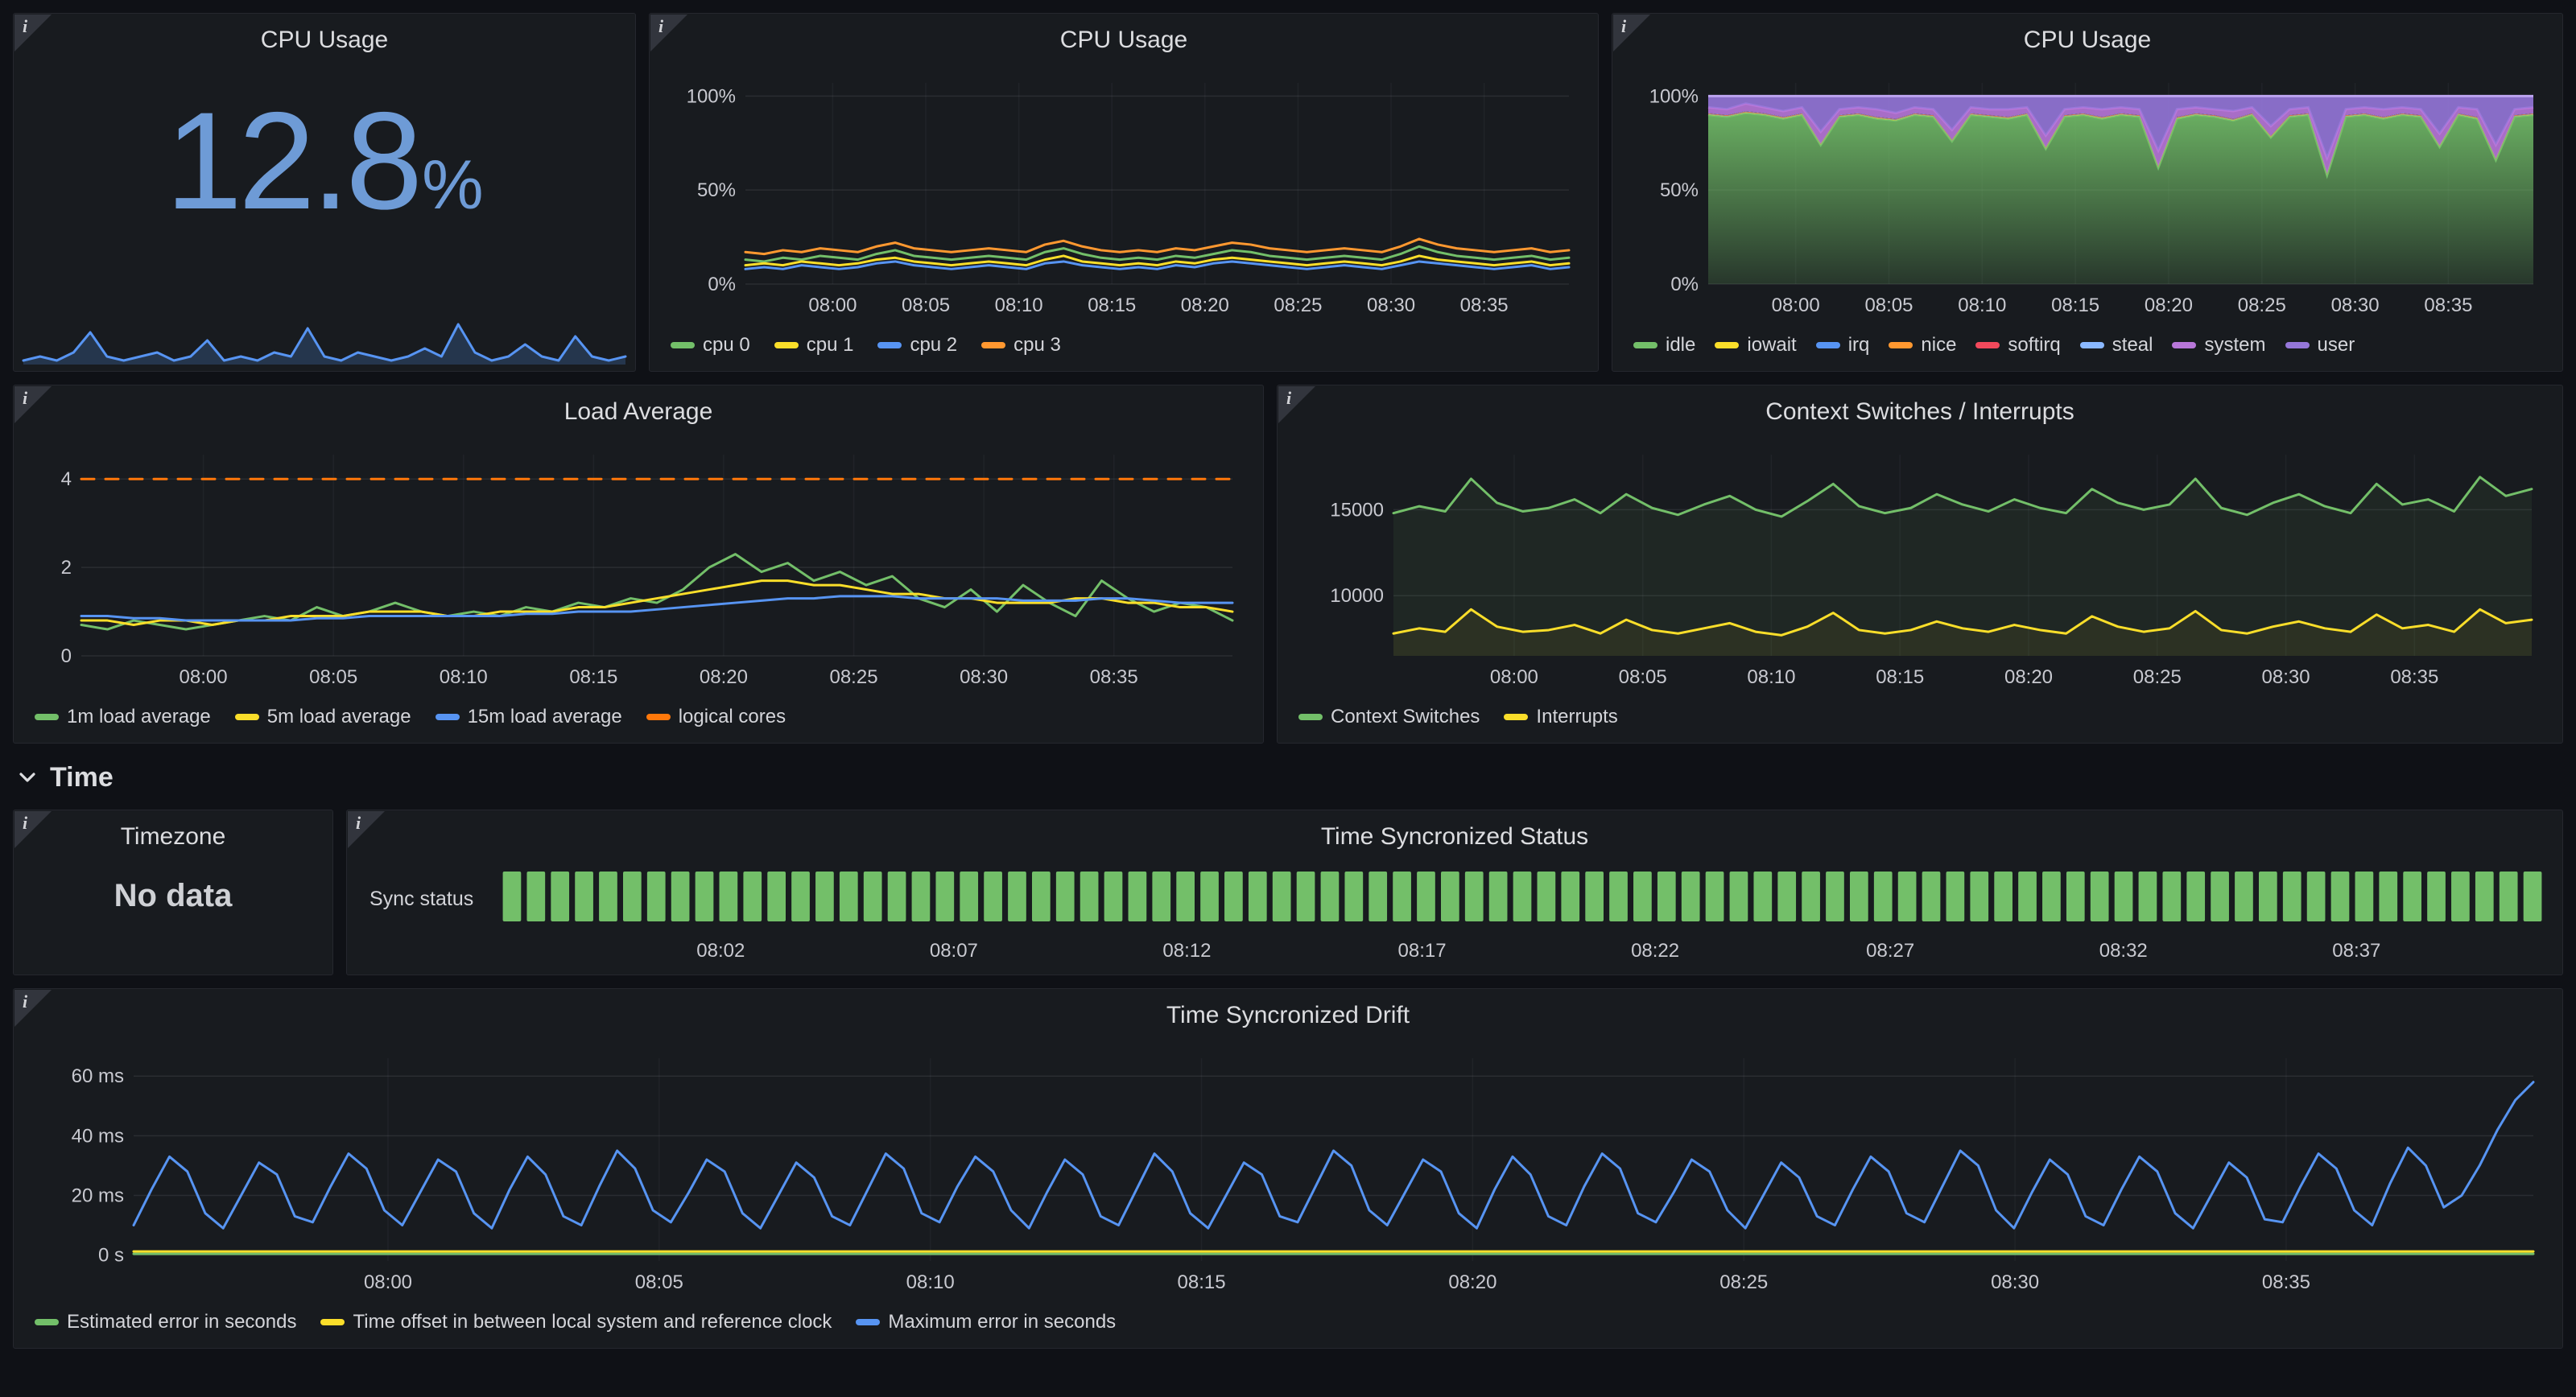 The width and height of the screenshot is (2576, 1397). I want to click on legend-item-system: system, so click(2219, 345).